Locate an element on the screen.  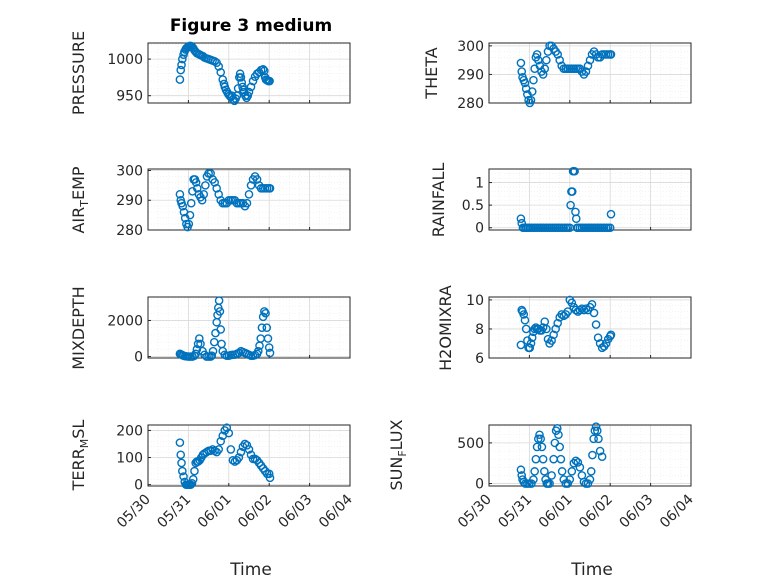
terr-msl-ylabel: TERRMSL is located at coordinates (80, 456).